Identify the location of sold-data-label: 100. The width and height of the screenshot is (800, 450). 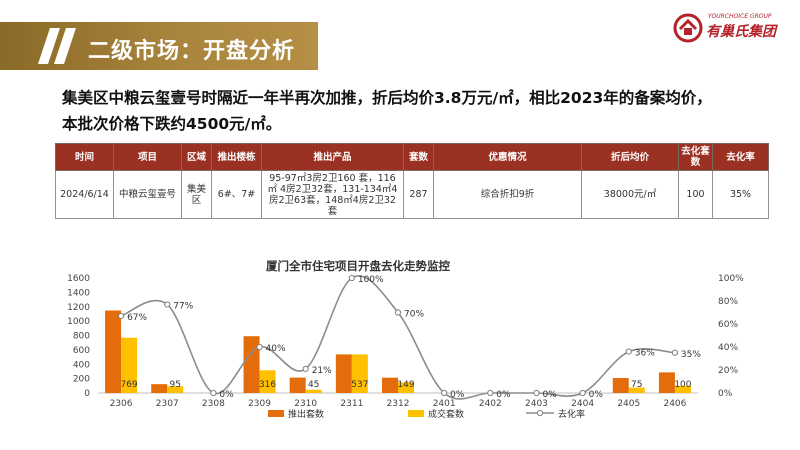
(682, 385).